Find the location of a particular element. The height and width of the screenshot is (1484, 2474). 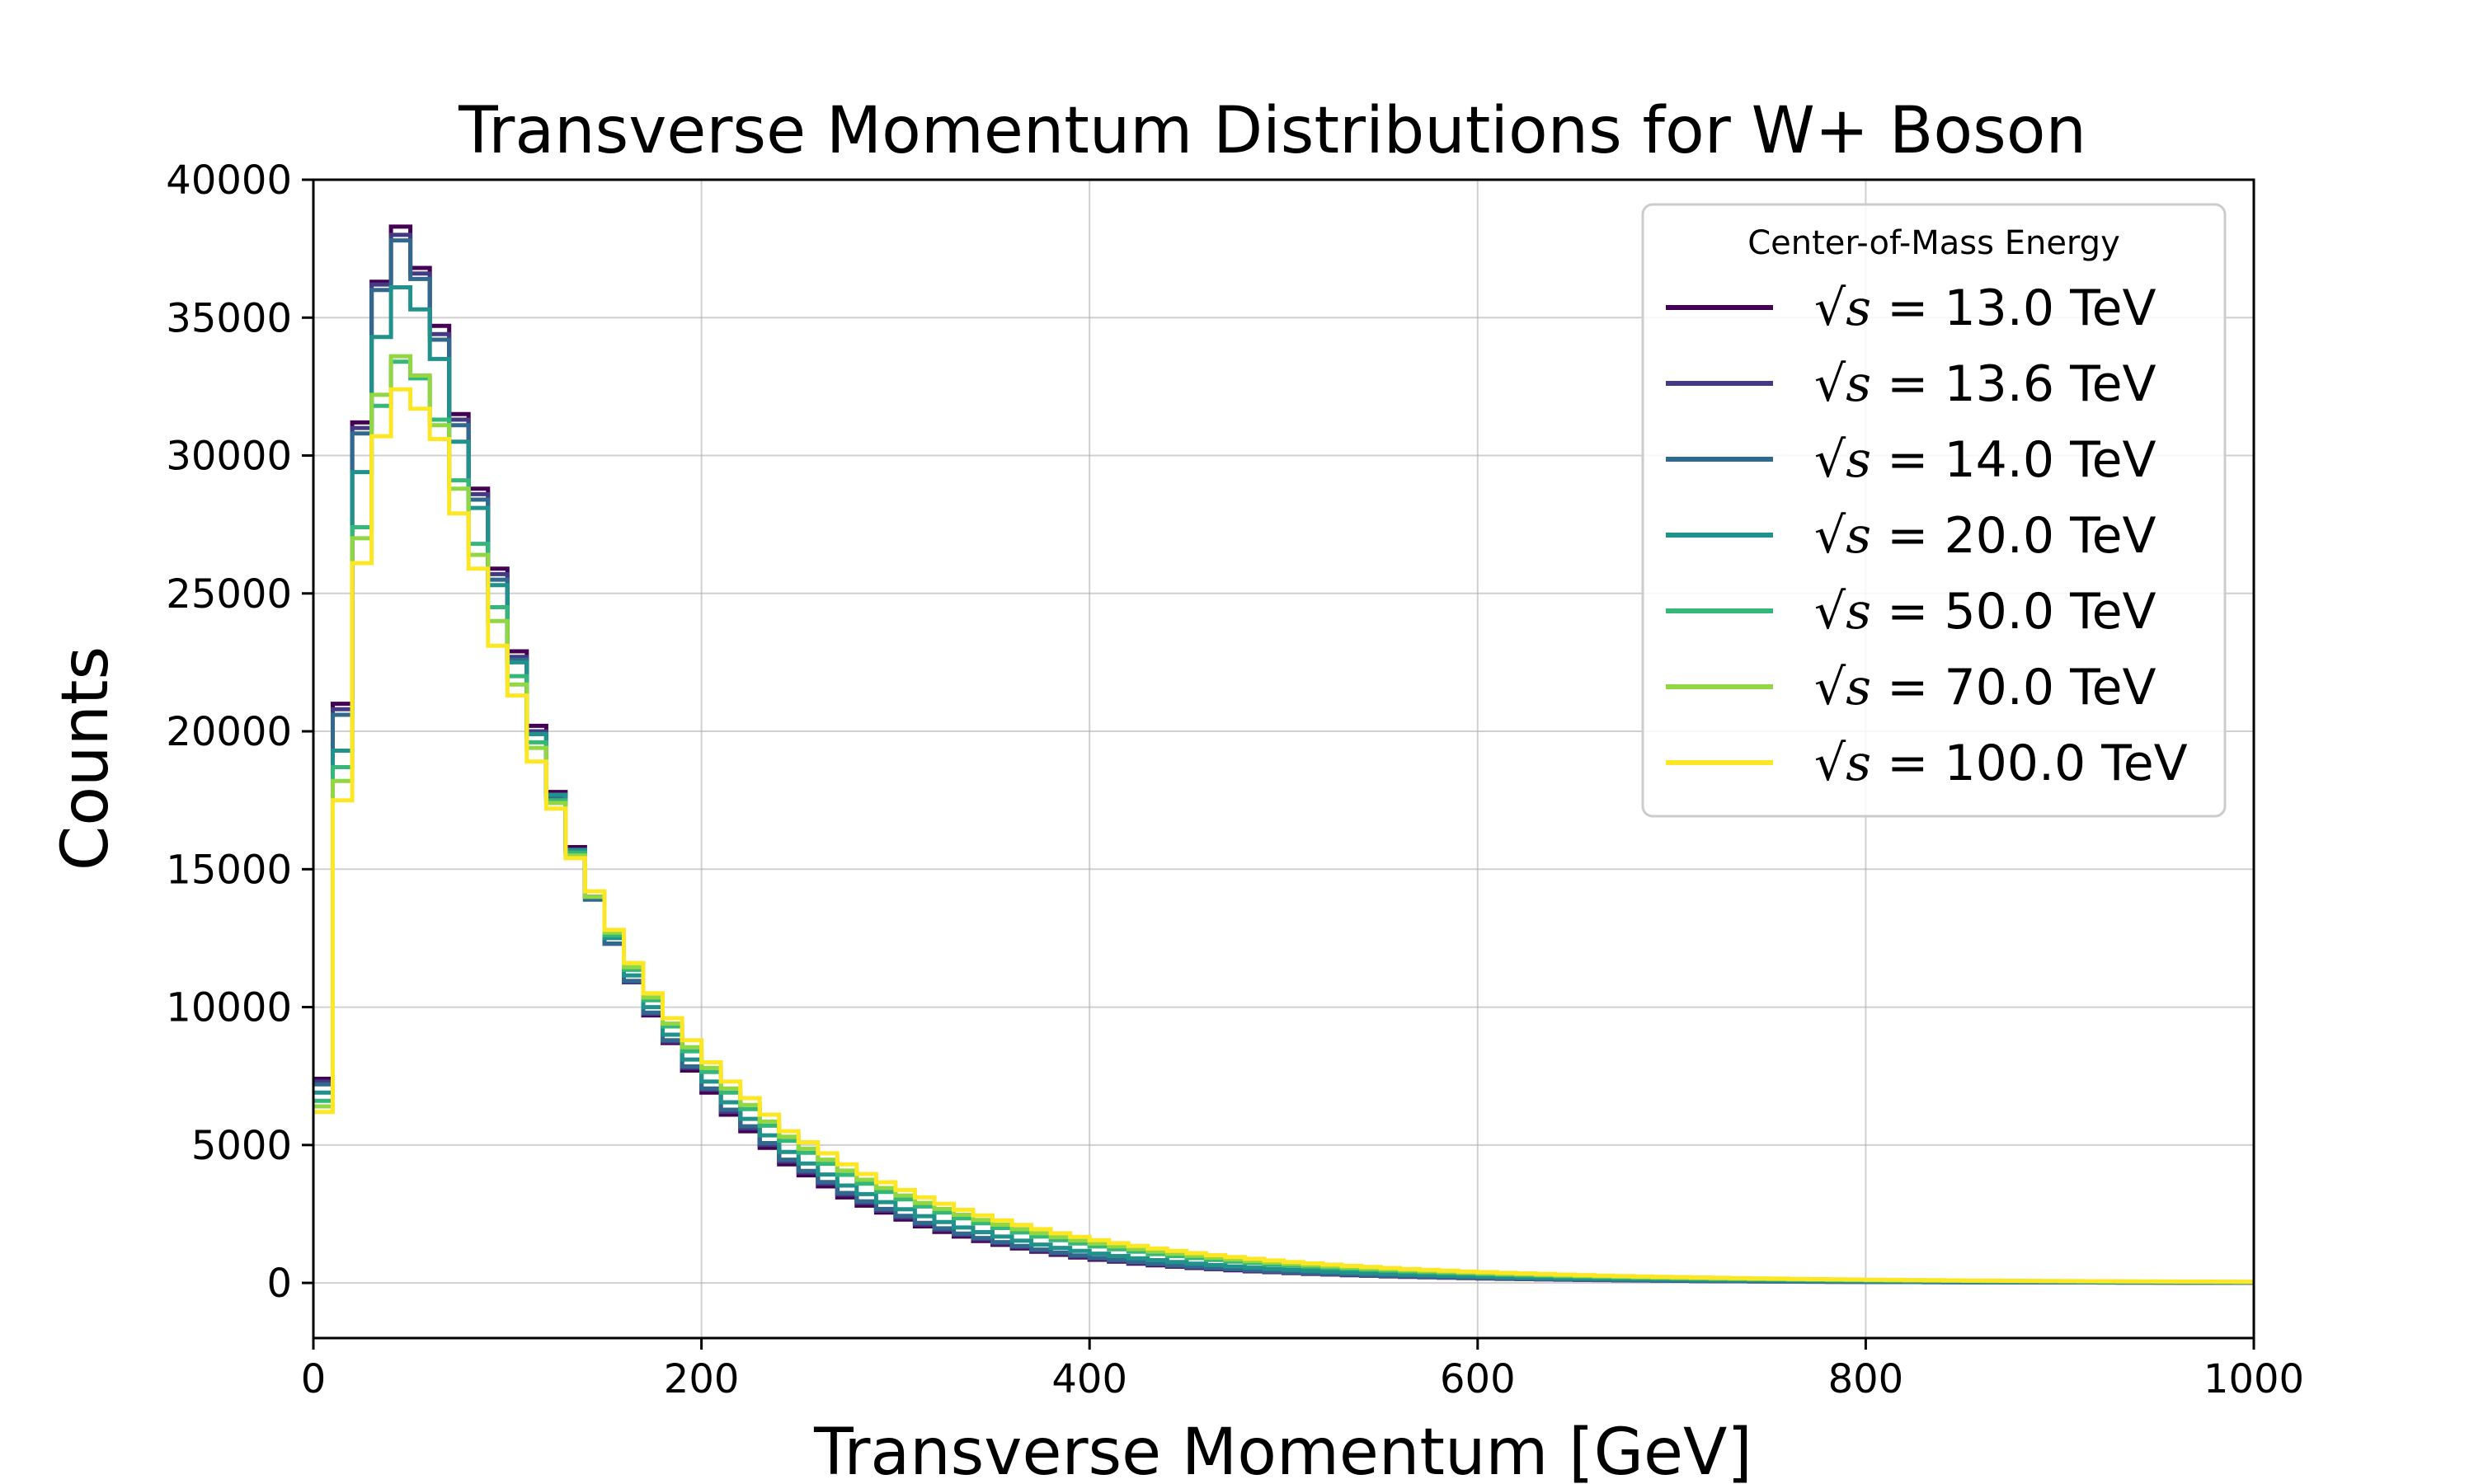

legend-box is located at coordinates (1934, 510).